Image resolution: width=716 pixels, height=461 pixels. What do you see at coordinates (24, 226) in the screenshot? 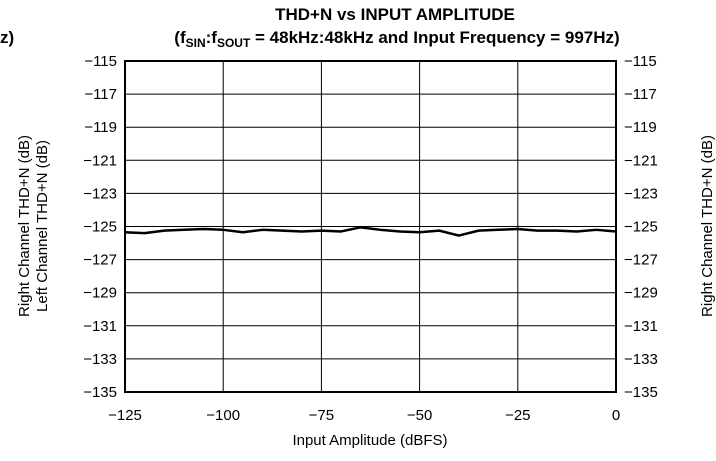
I see `y-axis-left-label-outer: Right Channel THD+N (dB)` at bounding box center [24, 226].